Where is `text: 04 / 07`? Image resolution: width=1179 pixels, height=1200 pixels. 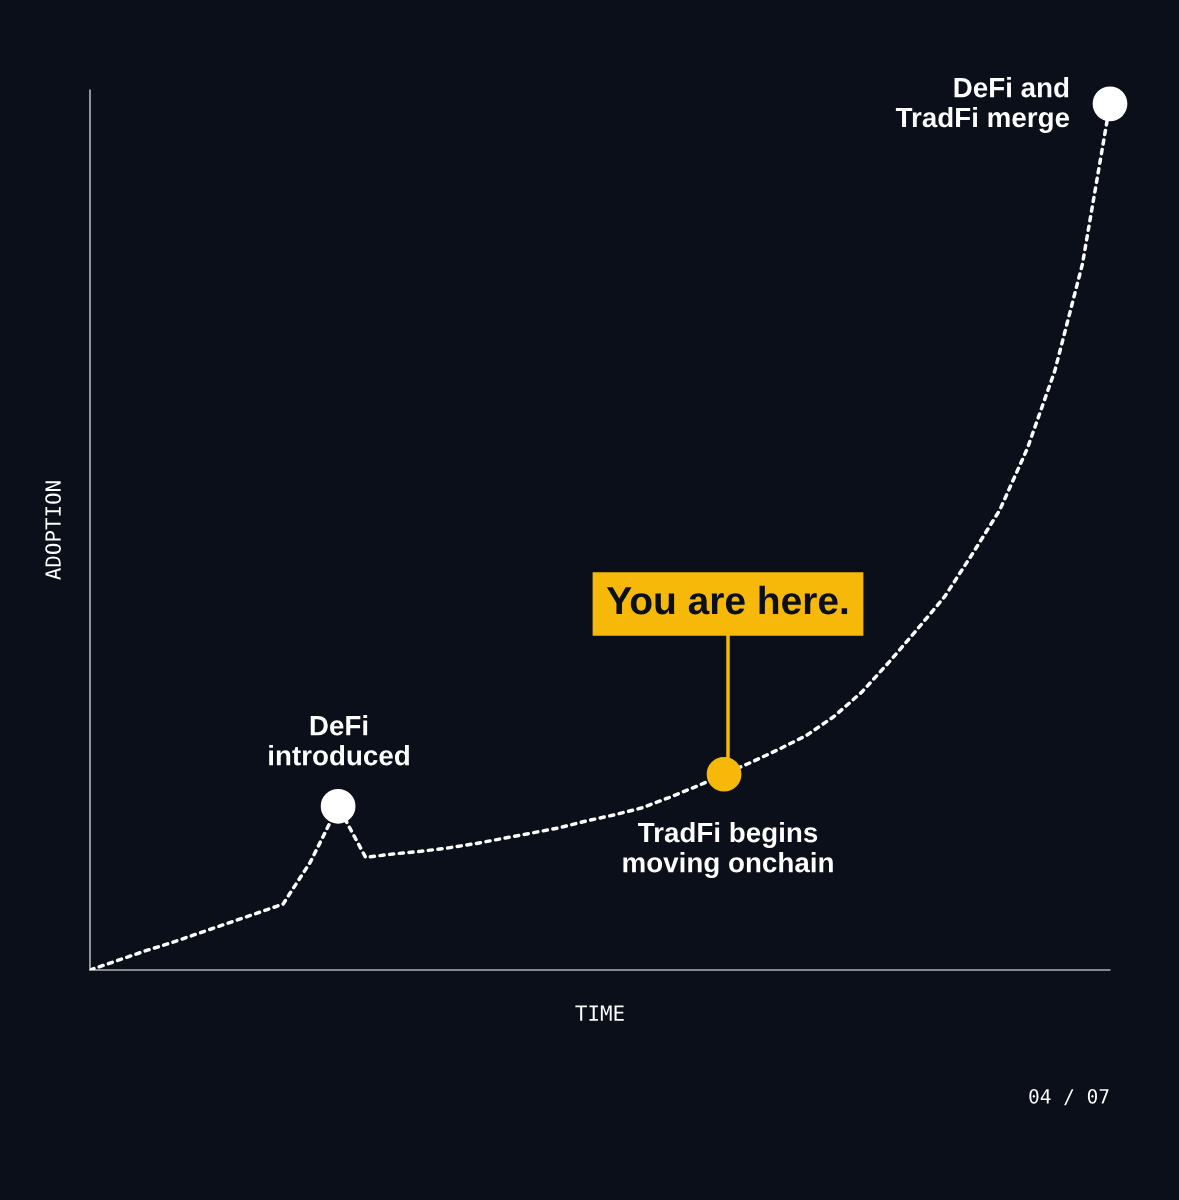
text: 04 / 07 is located at coordinates (1069, 1097).